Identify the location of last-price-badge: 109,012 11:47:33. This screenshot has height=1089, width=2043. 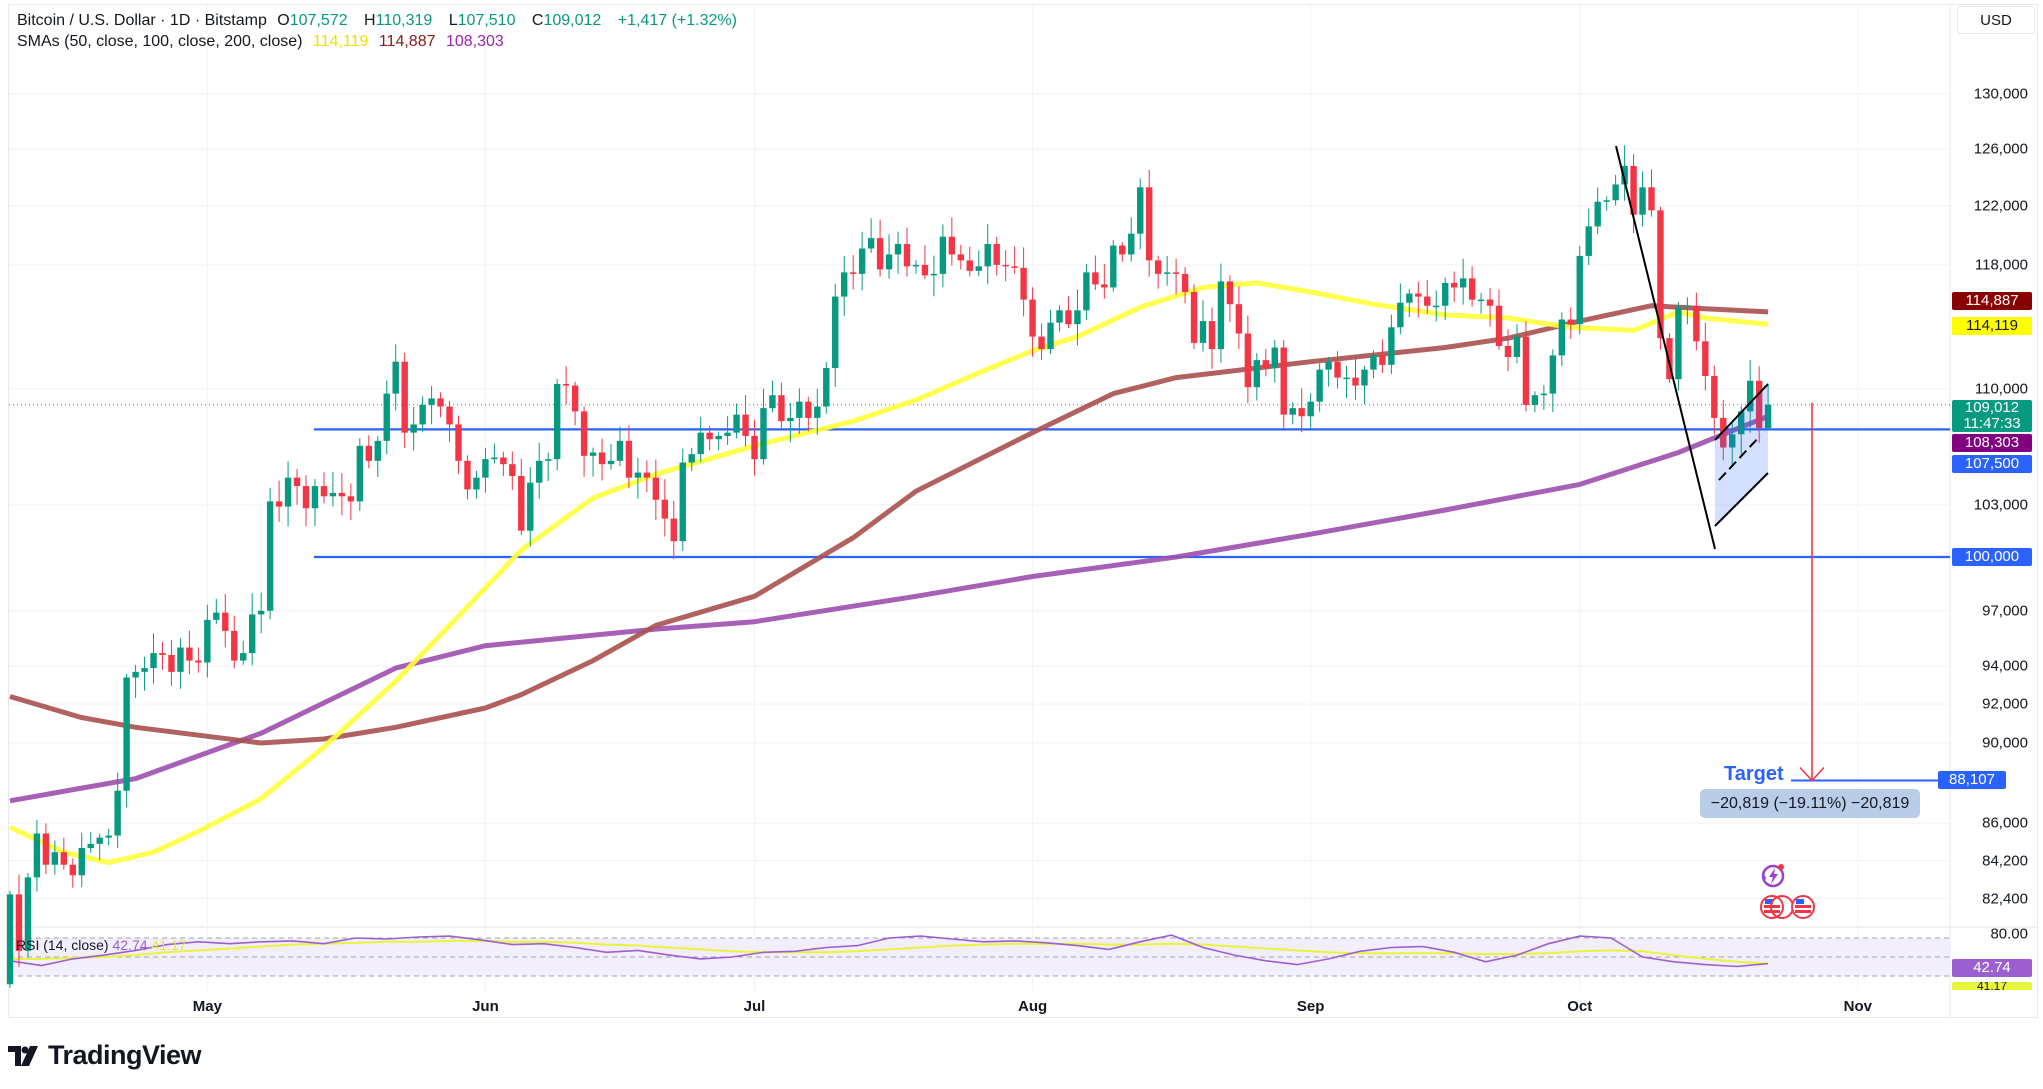
(1992, 416).